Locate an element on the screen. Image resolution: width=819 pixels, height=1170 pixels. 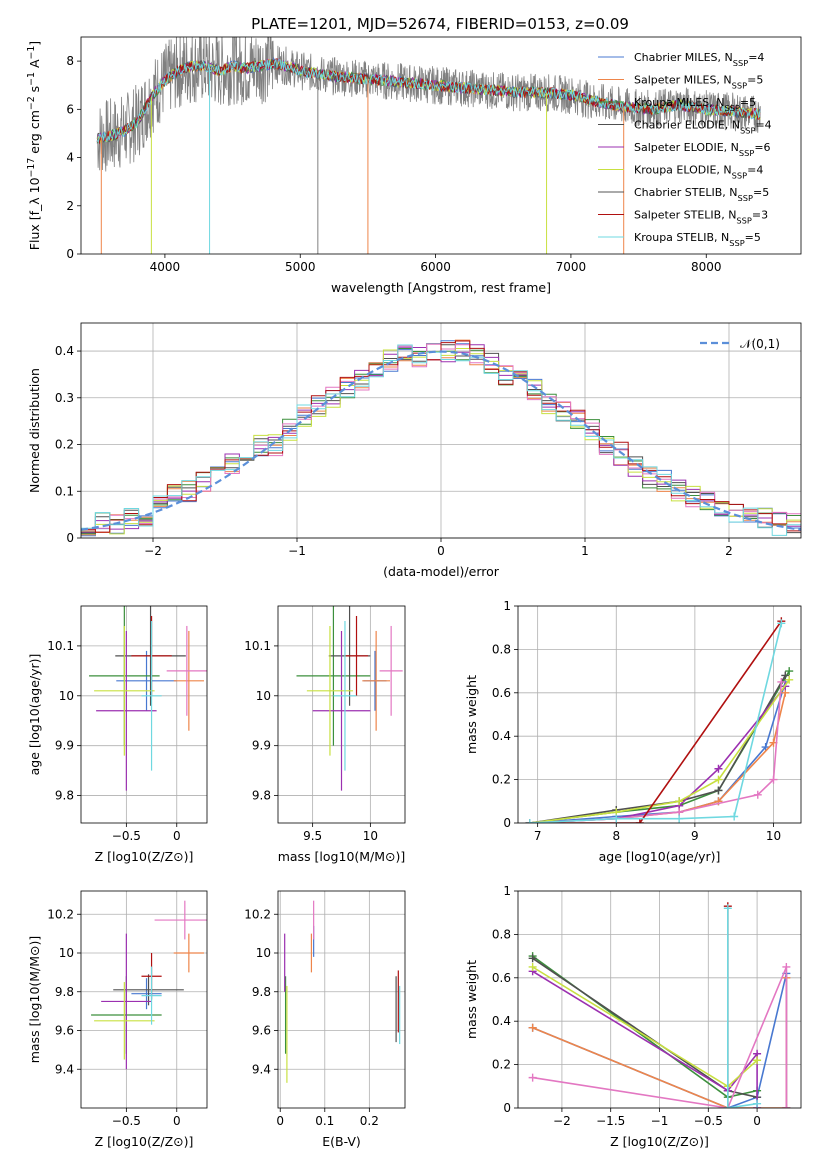
y-tick-label: 0.6 is located at coordinates (501, 978).